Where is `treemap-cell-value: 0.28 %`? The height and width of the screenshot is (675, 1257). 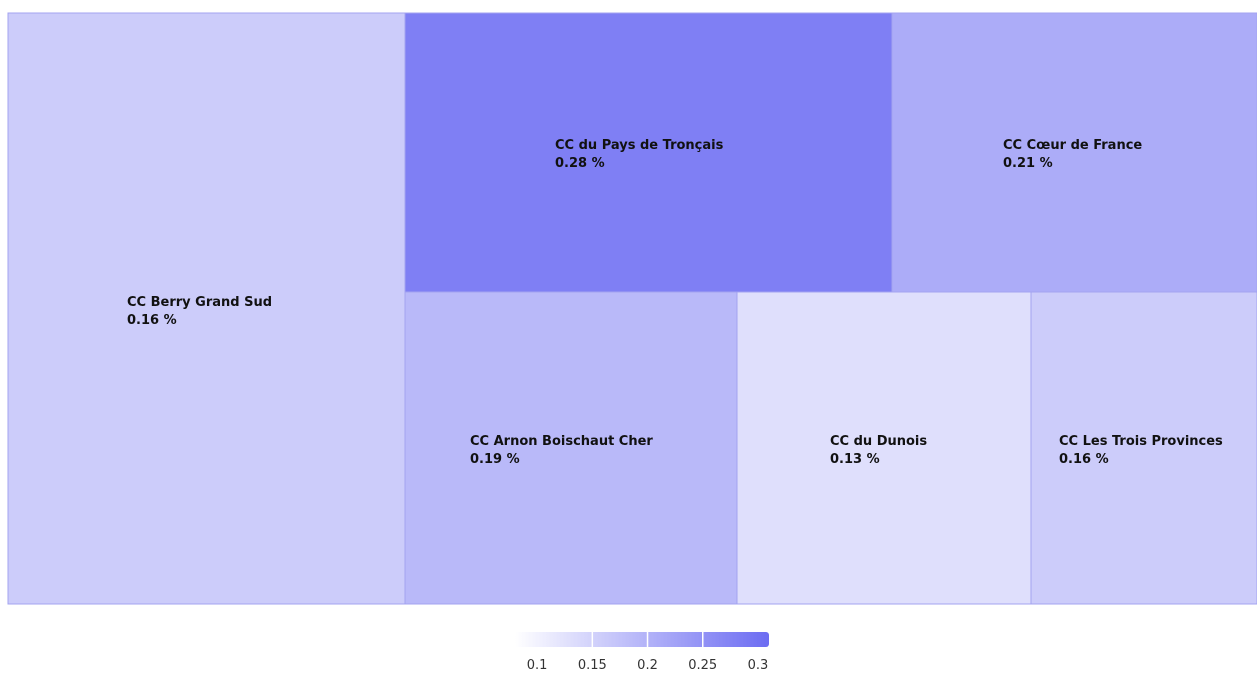 treemap-cell-value: 0.28 % is located at coordinates (580, 163).